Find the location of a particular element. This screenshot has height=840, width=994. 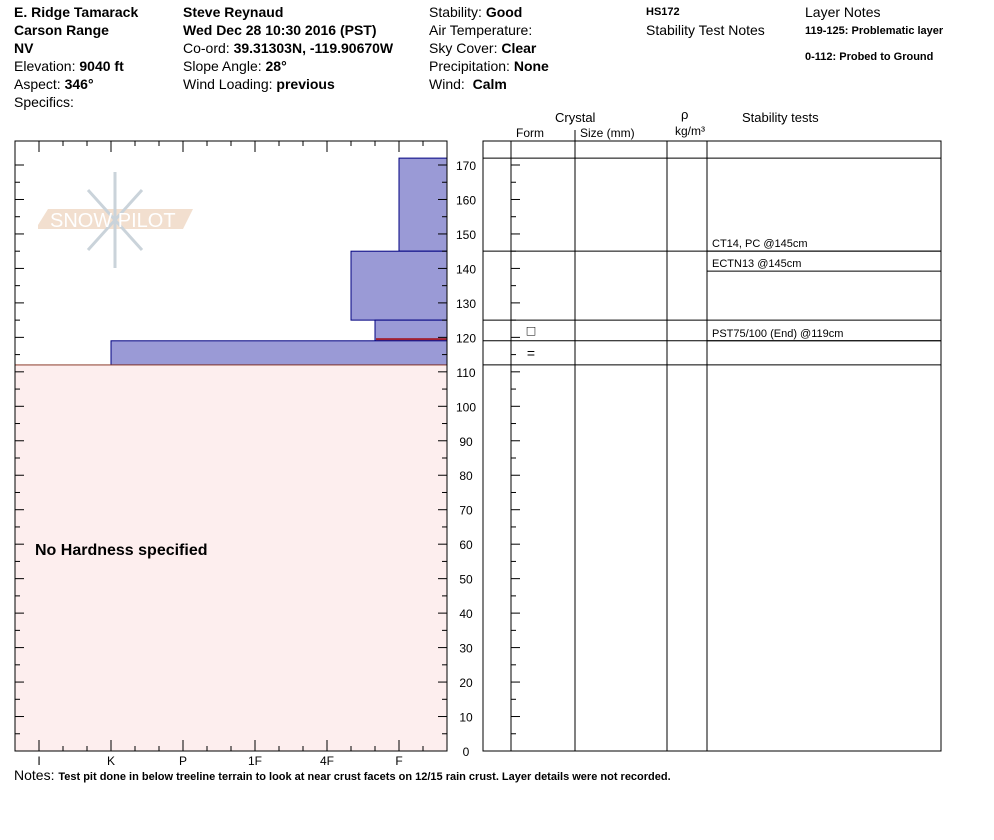

svg-text: SNOW PILOT is located at coordinates (113, 221).